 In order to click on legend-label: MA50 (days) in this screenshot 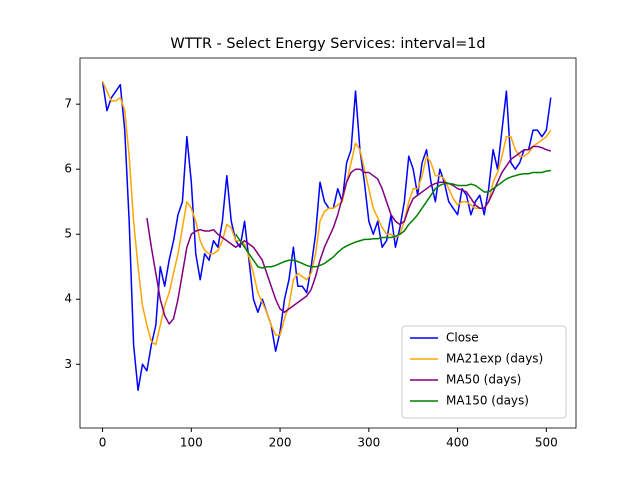, I will do `click(483, 380)`.